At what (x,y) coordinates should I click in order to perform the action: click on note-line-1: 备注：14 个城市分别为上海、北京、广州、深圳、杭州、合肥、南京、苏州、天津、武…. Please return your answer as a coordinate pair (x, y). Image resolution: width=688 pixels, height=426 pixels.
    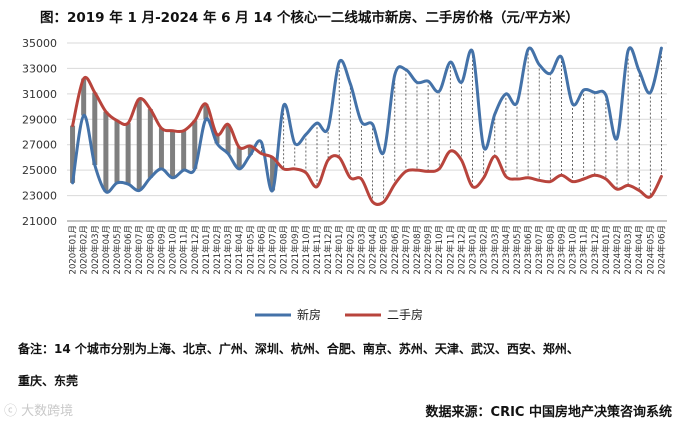
    Looking at the image, I should click on (298, 349).